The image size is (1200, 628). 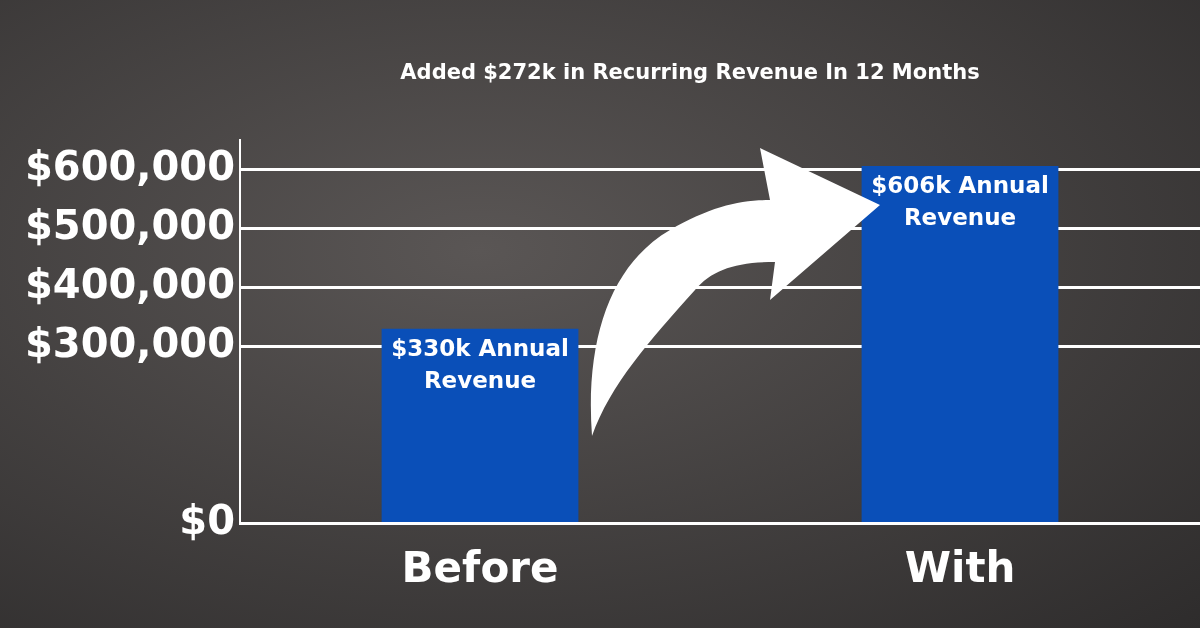 I want to click on y-tick-label: $600,000, so click(x=130, y=165).